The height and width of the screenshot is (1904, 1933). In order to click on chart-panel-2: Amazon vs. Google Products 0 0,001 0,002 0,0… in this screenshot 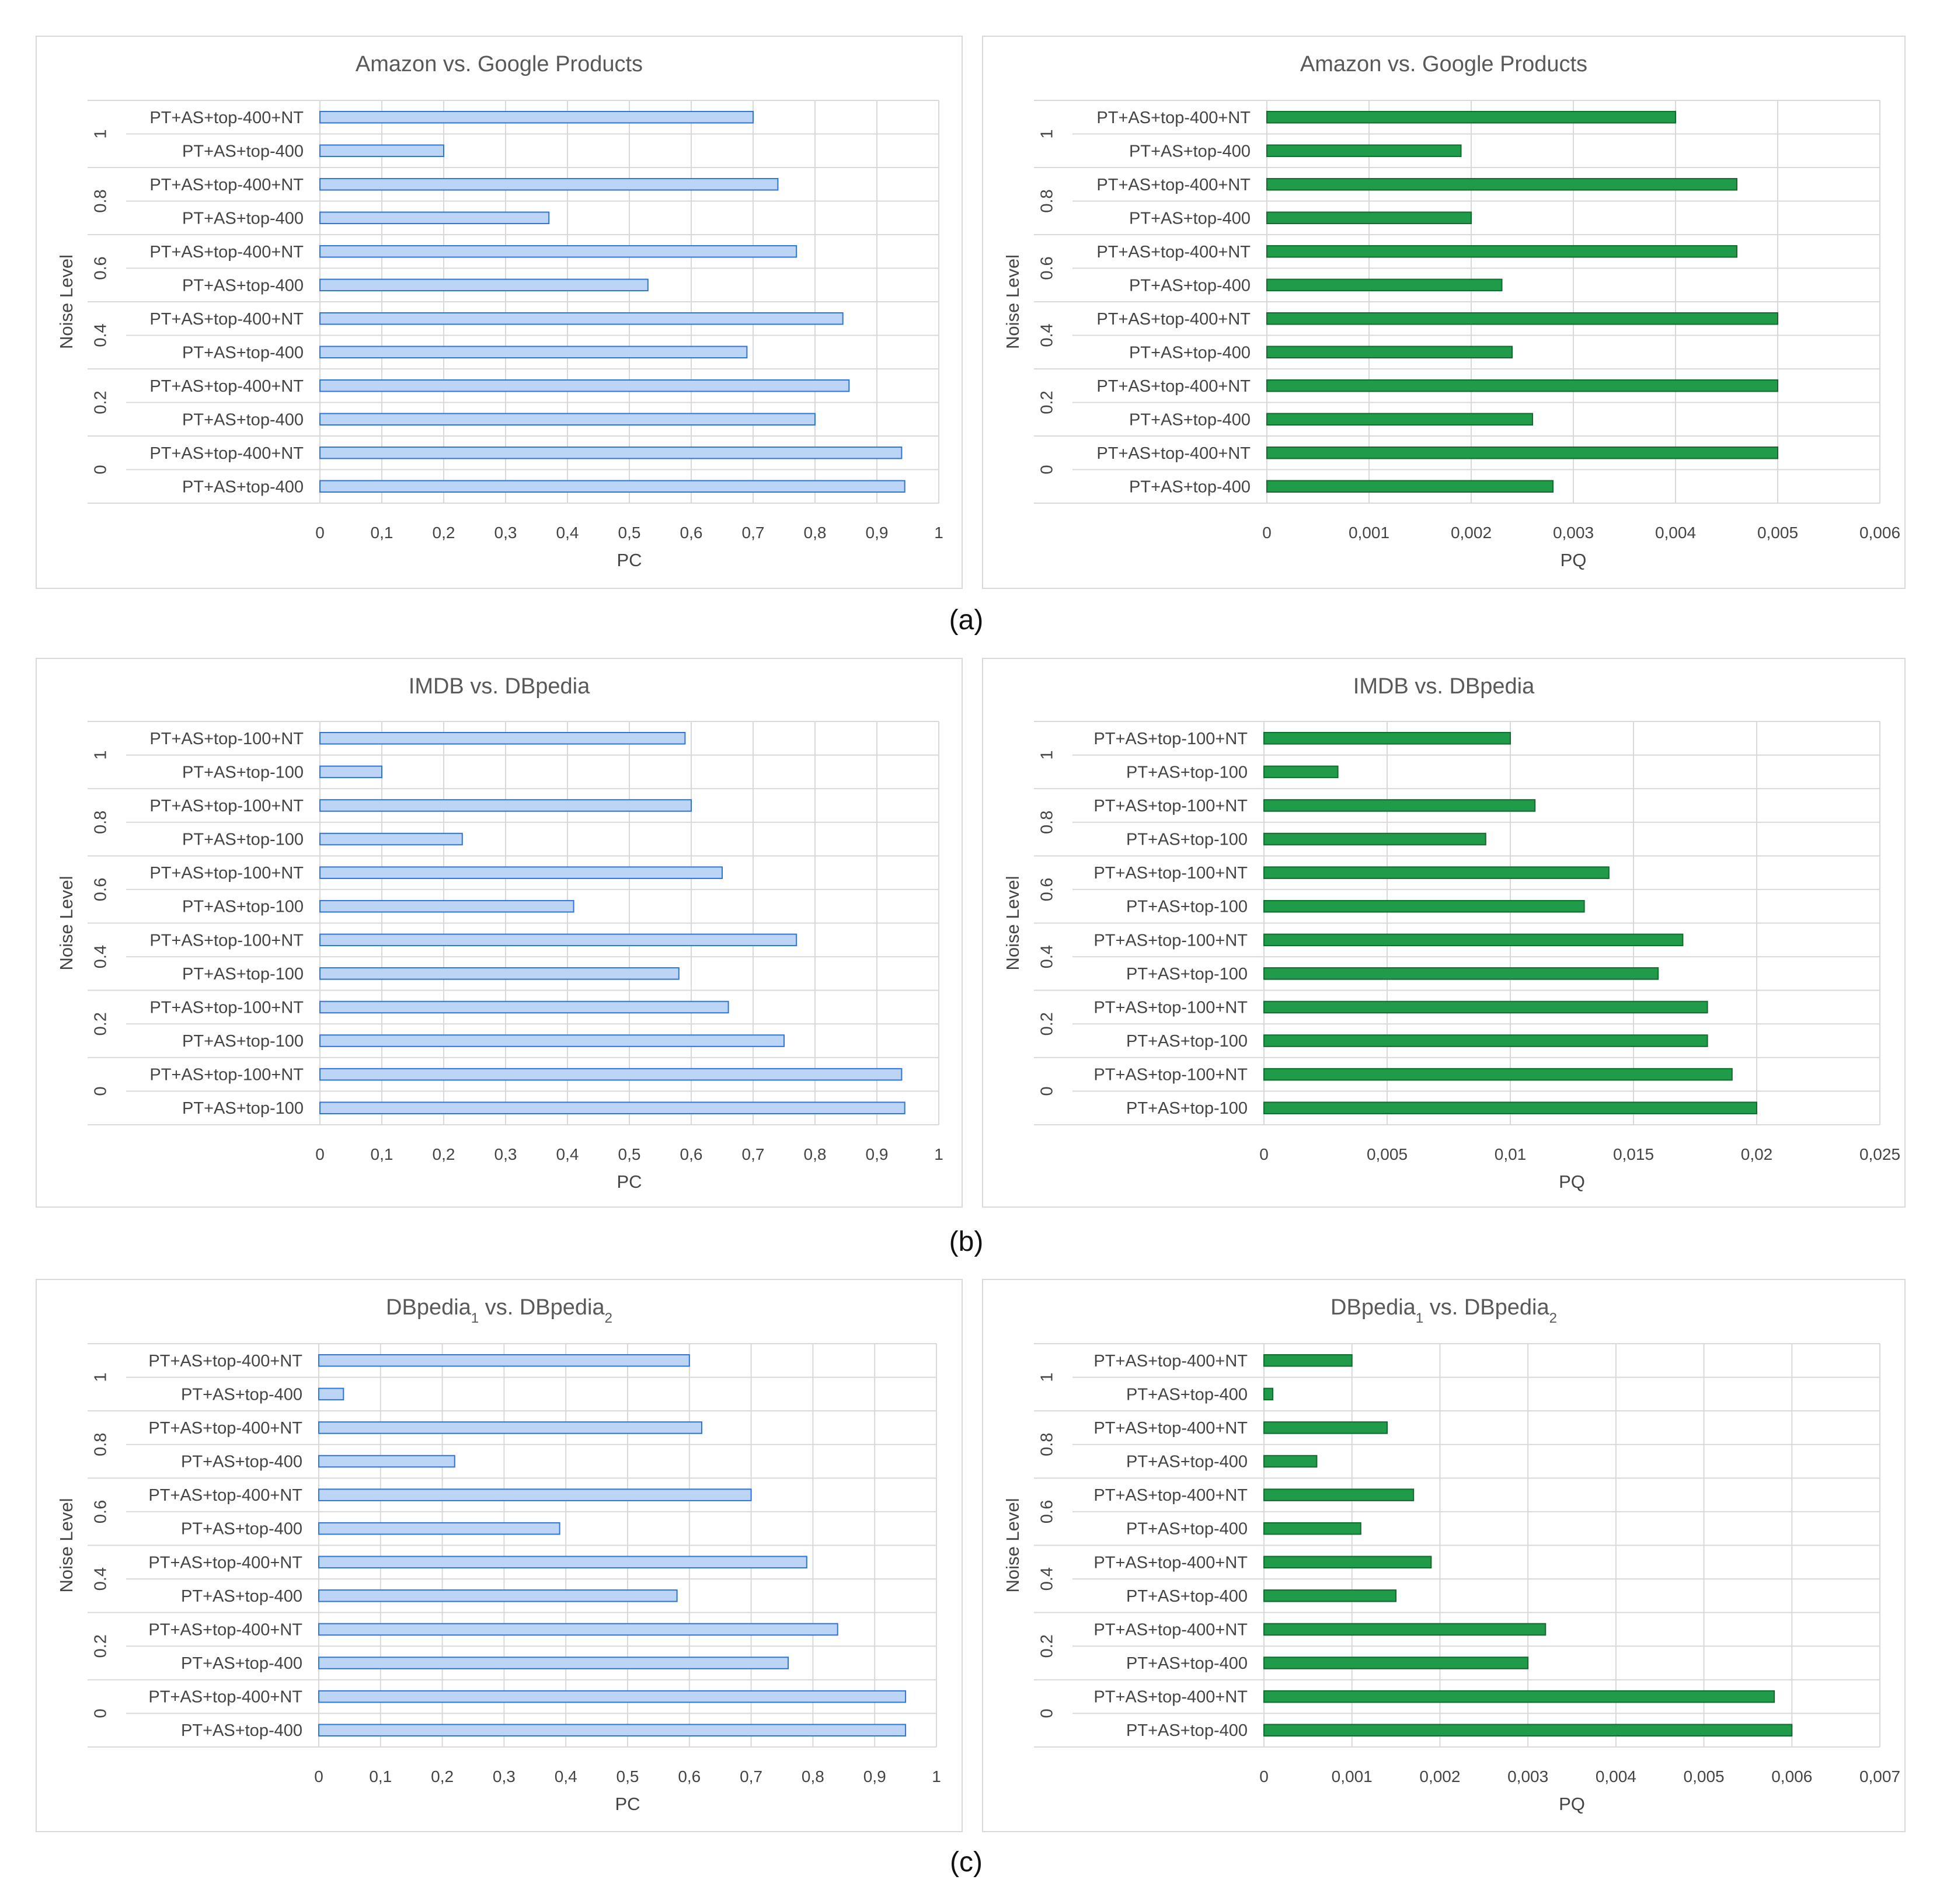, I will do `click(1444, 312)`.